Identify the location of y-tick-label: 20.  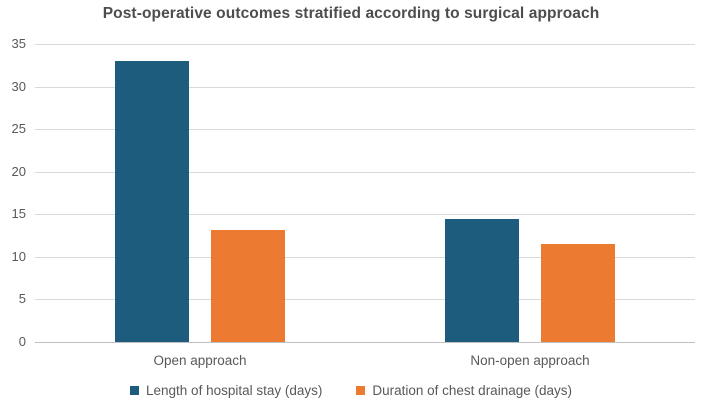
(18, 171).